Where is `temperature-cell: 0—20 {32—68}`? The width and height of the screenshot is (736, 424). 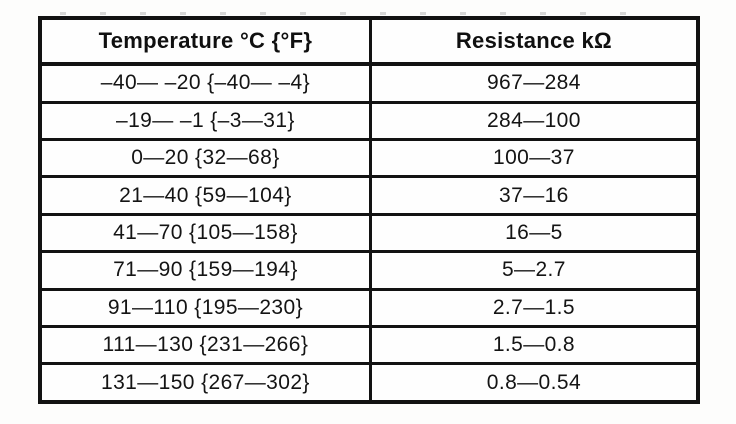
temperature-cell: 0—20 {32—68} is located at coordinates (205, 158).